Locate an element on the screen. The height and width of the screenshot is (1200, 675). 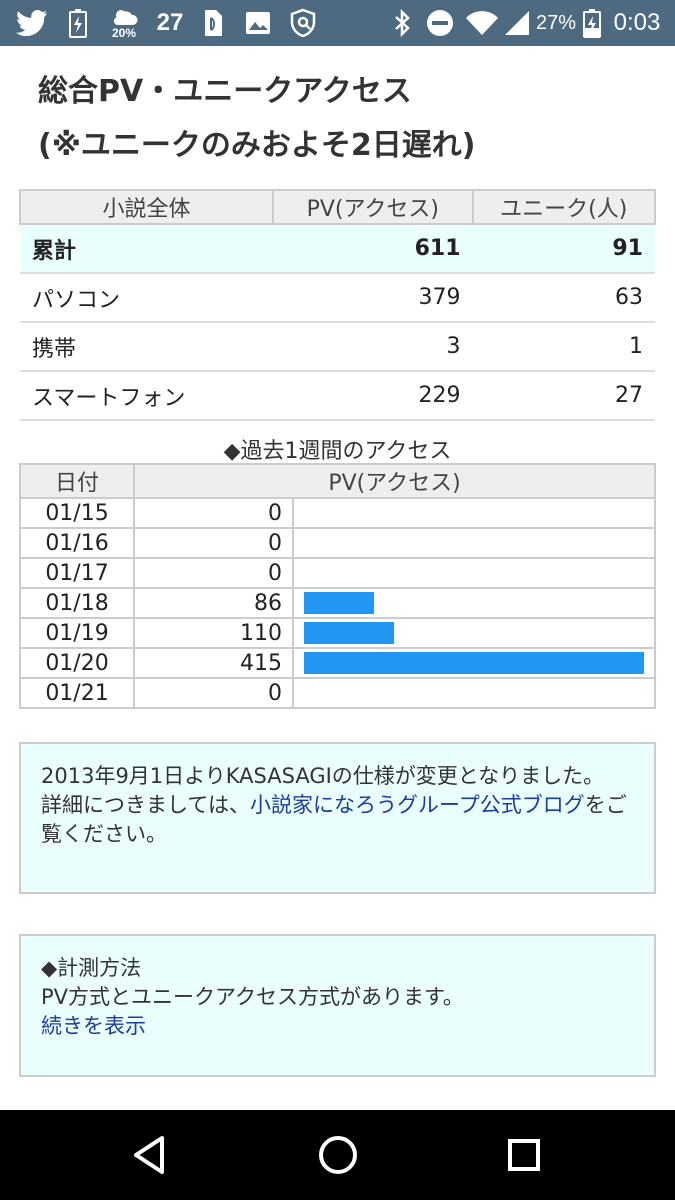
bluetooth-icon is located at coordinates (402, 23).